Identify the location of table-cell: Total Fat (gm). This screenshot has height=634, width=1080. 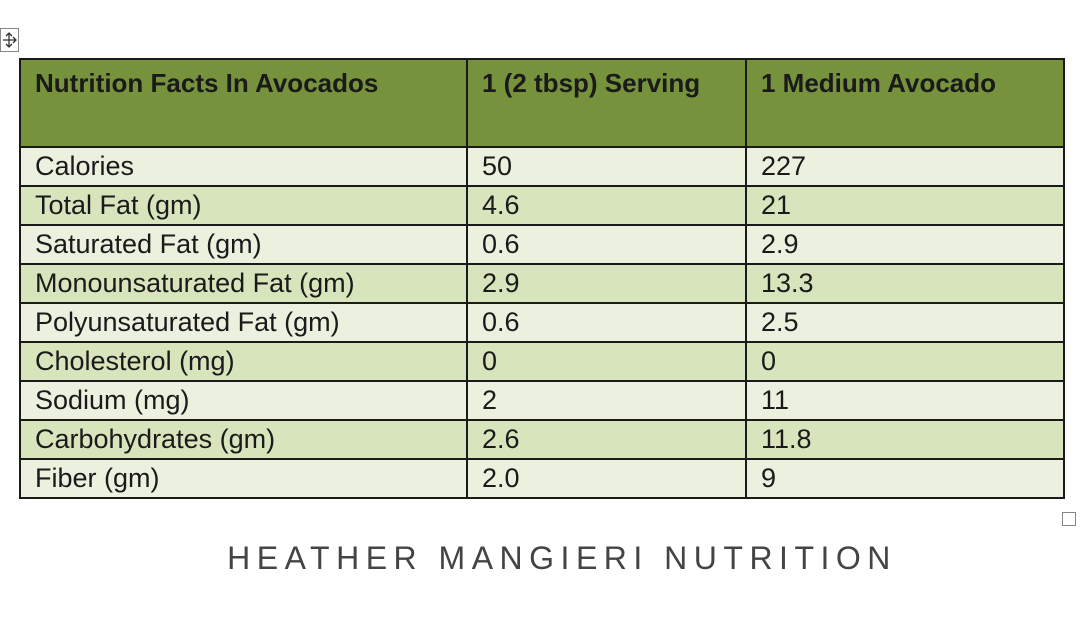
(243, 205).